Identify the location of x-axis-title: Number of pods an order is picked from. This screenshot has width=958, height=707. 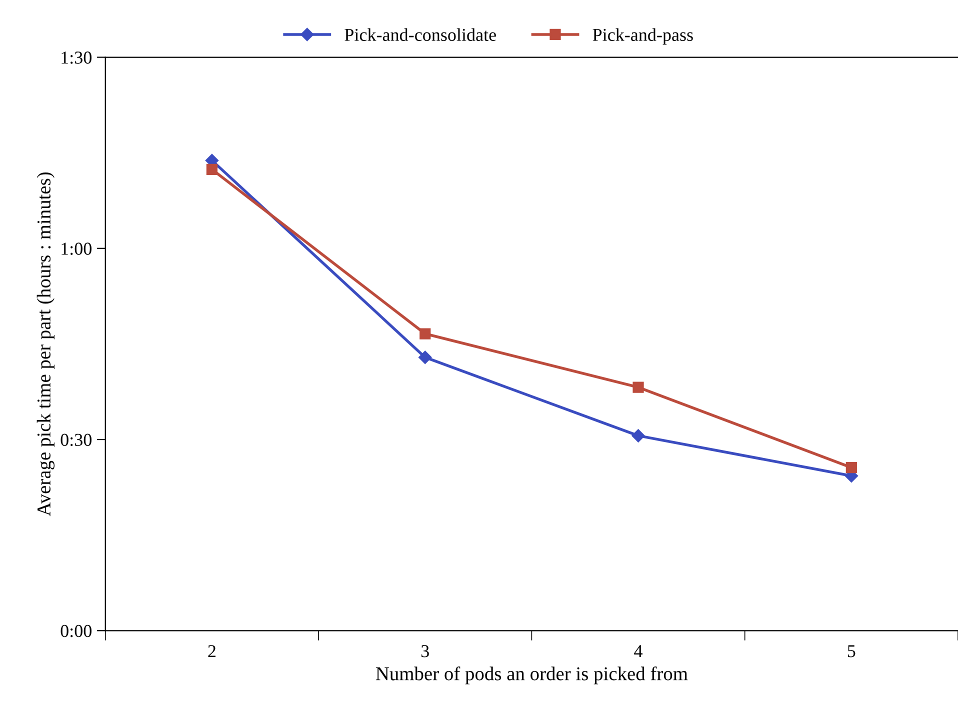
(532, 675).